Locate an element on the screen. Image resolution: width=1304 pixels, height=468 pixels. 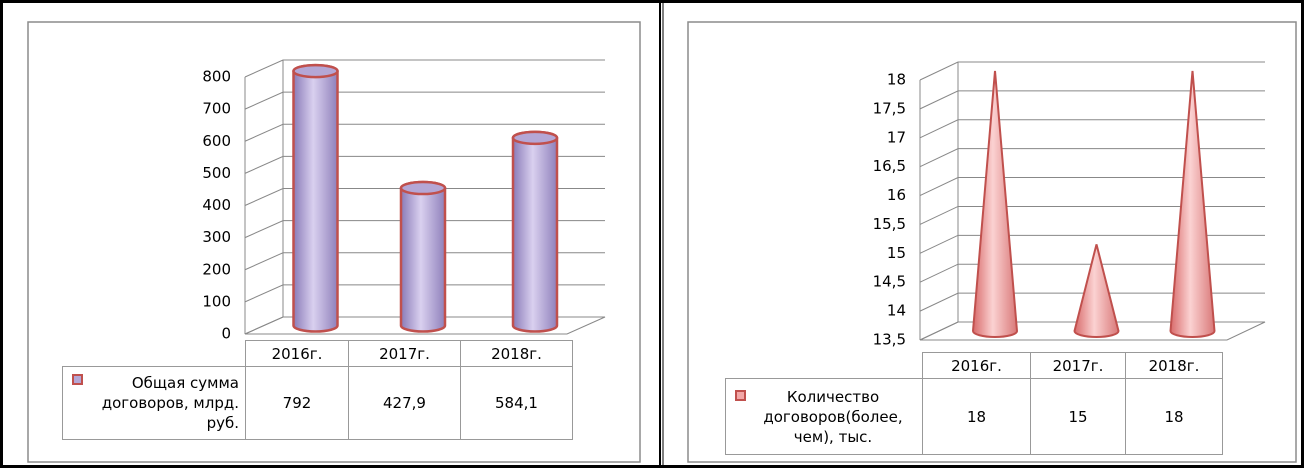
data-cell: 792 is located at coordinates (297, 403).